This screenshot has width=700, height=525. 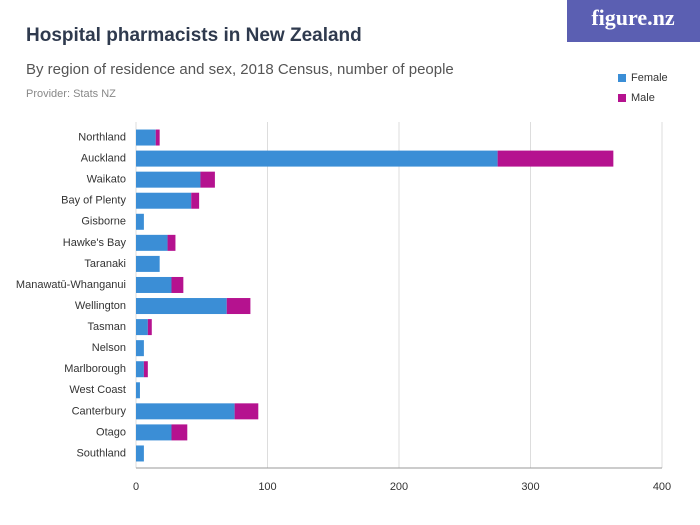 What do you see at coordinates (530, 487) in the screenshot?
I see `x-tick-label: 300` at bounding box center [530, 487].